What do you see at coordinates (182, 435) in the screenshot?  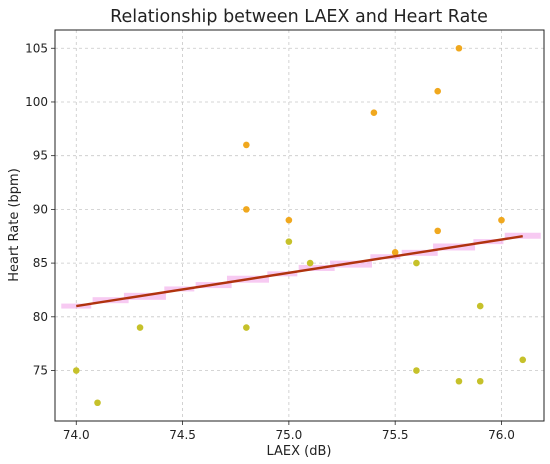 I see `x-tick-label: 74.5` at bounding box center [182, 435].